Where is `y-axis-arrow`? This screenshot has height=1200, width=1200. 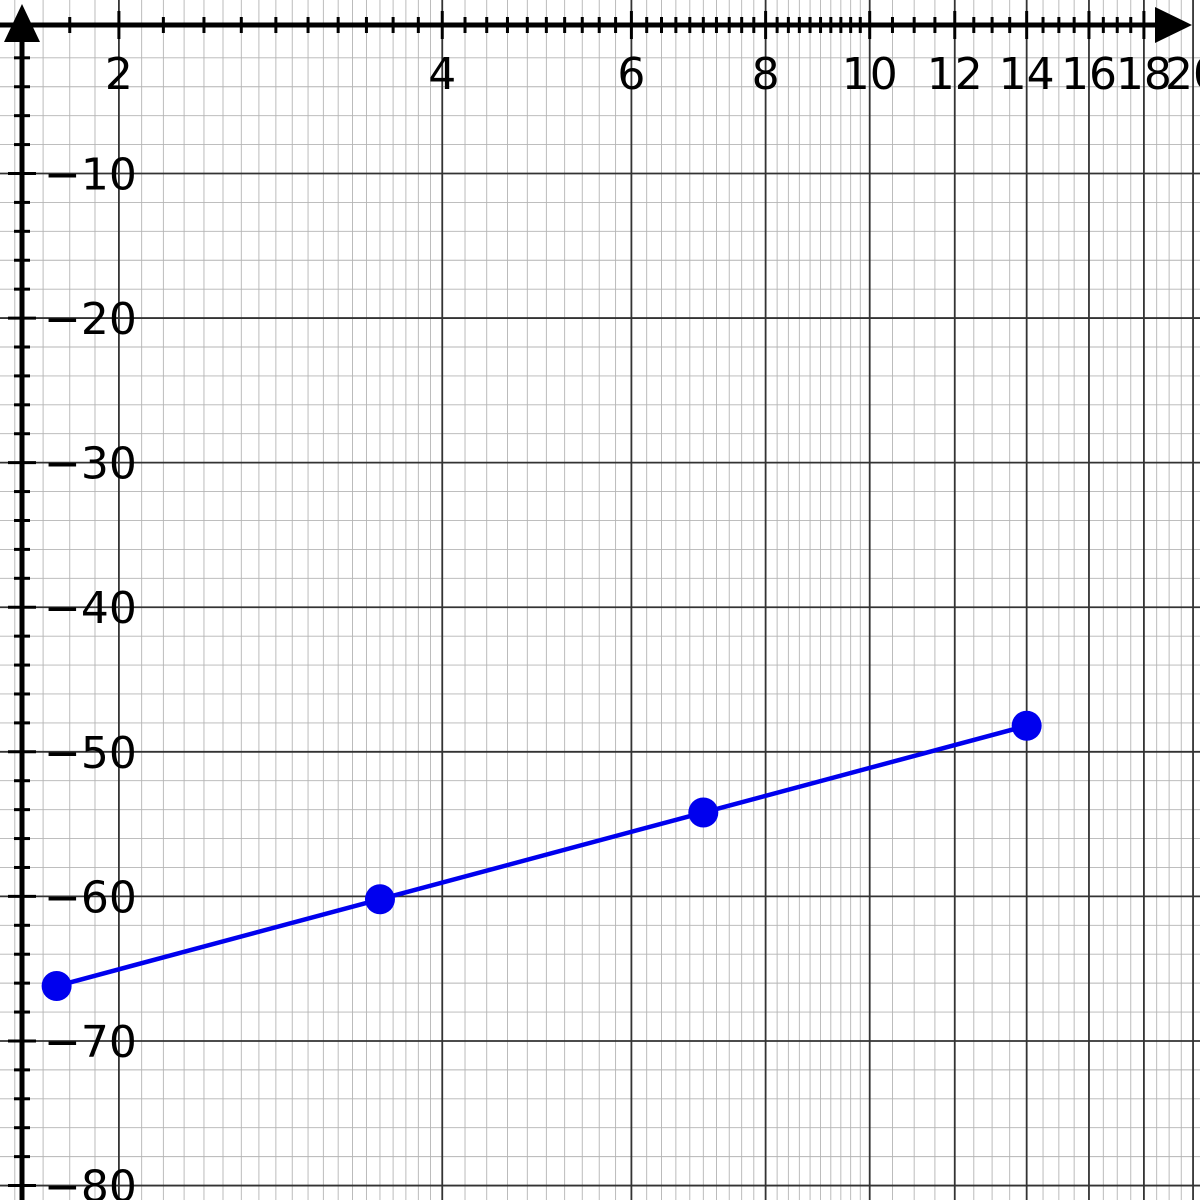 y-axis-arrow is located at coordinates (22, 23).